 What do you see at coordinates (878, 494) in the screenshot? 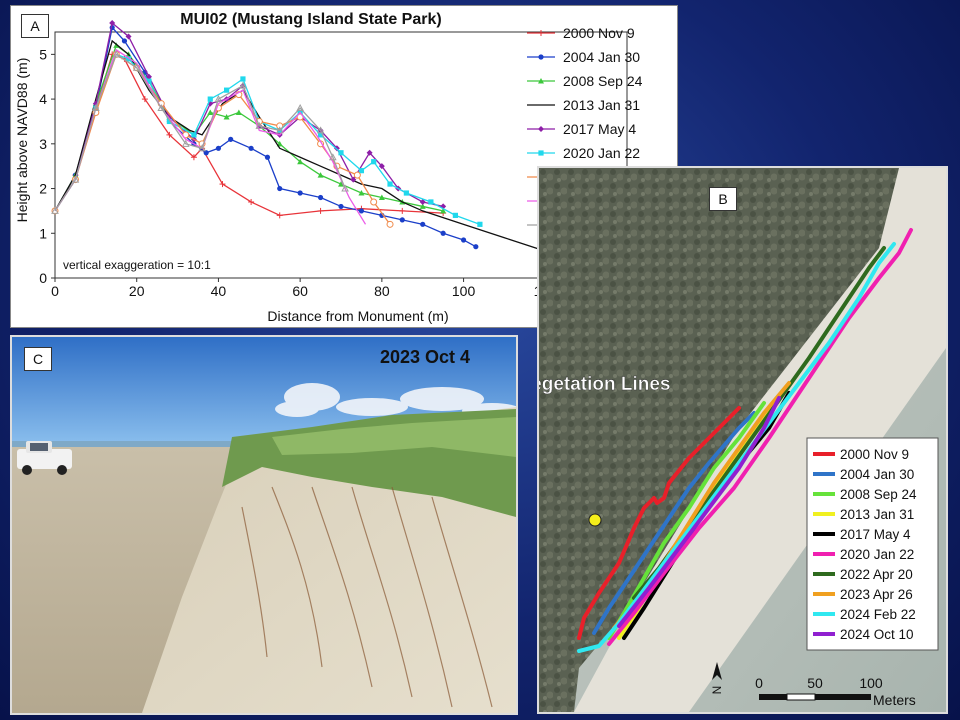
I see `map-legend-label: 2008 Sep 24` at bounding box center [878, 494].